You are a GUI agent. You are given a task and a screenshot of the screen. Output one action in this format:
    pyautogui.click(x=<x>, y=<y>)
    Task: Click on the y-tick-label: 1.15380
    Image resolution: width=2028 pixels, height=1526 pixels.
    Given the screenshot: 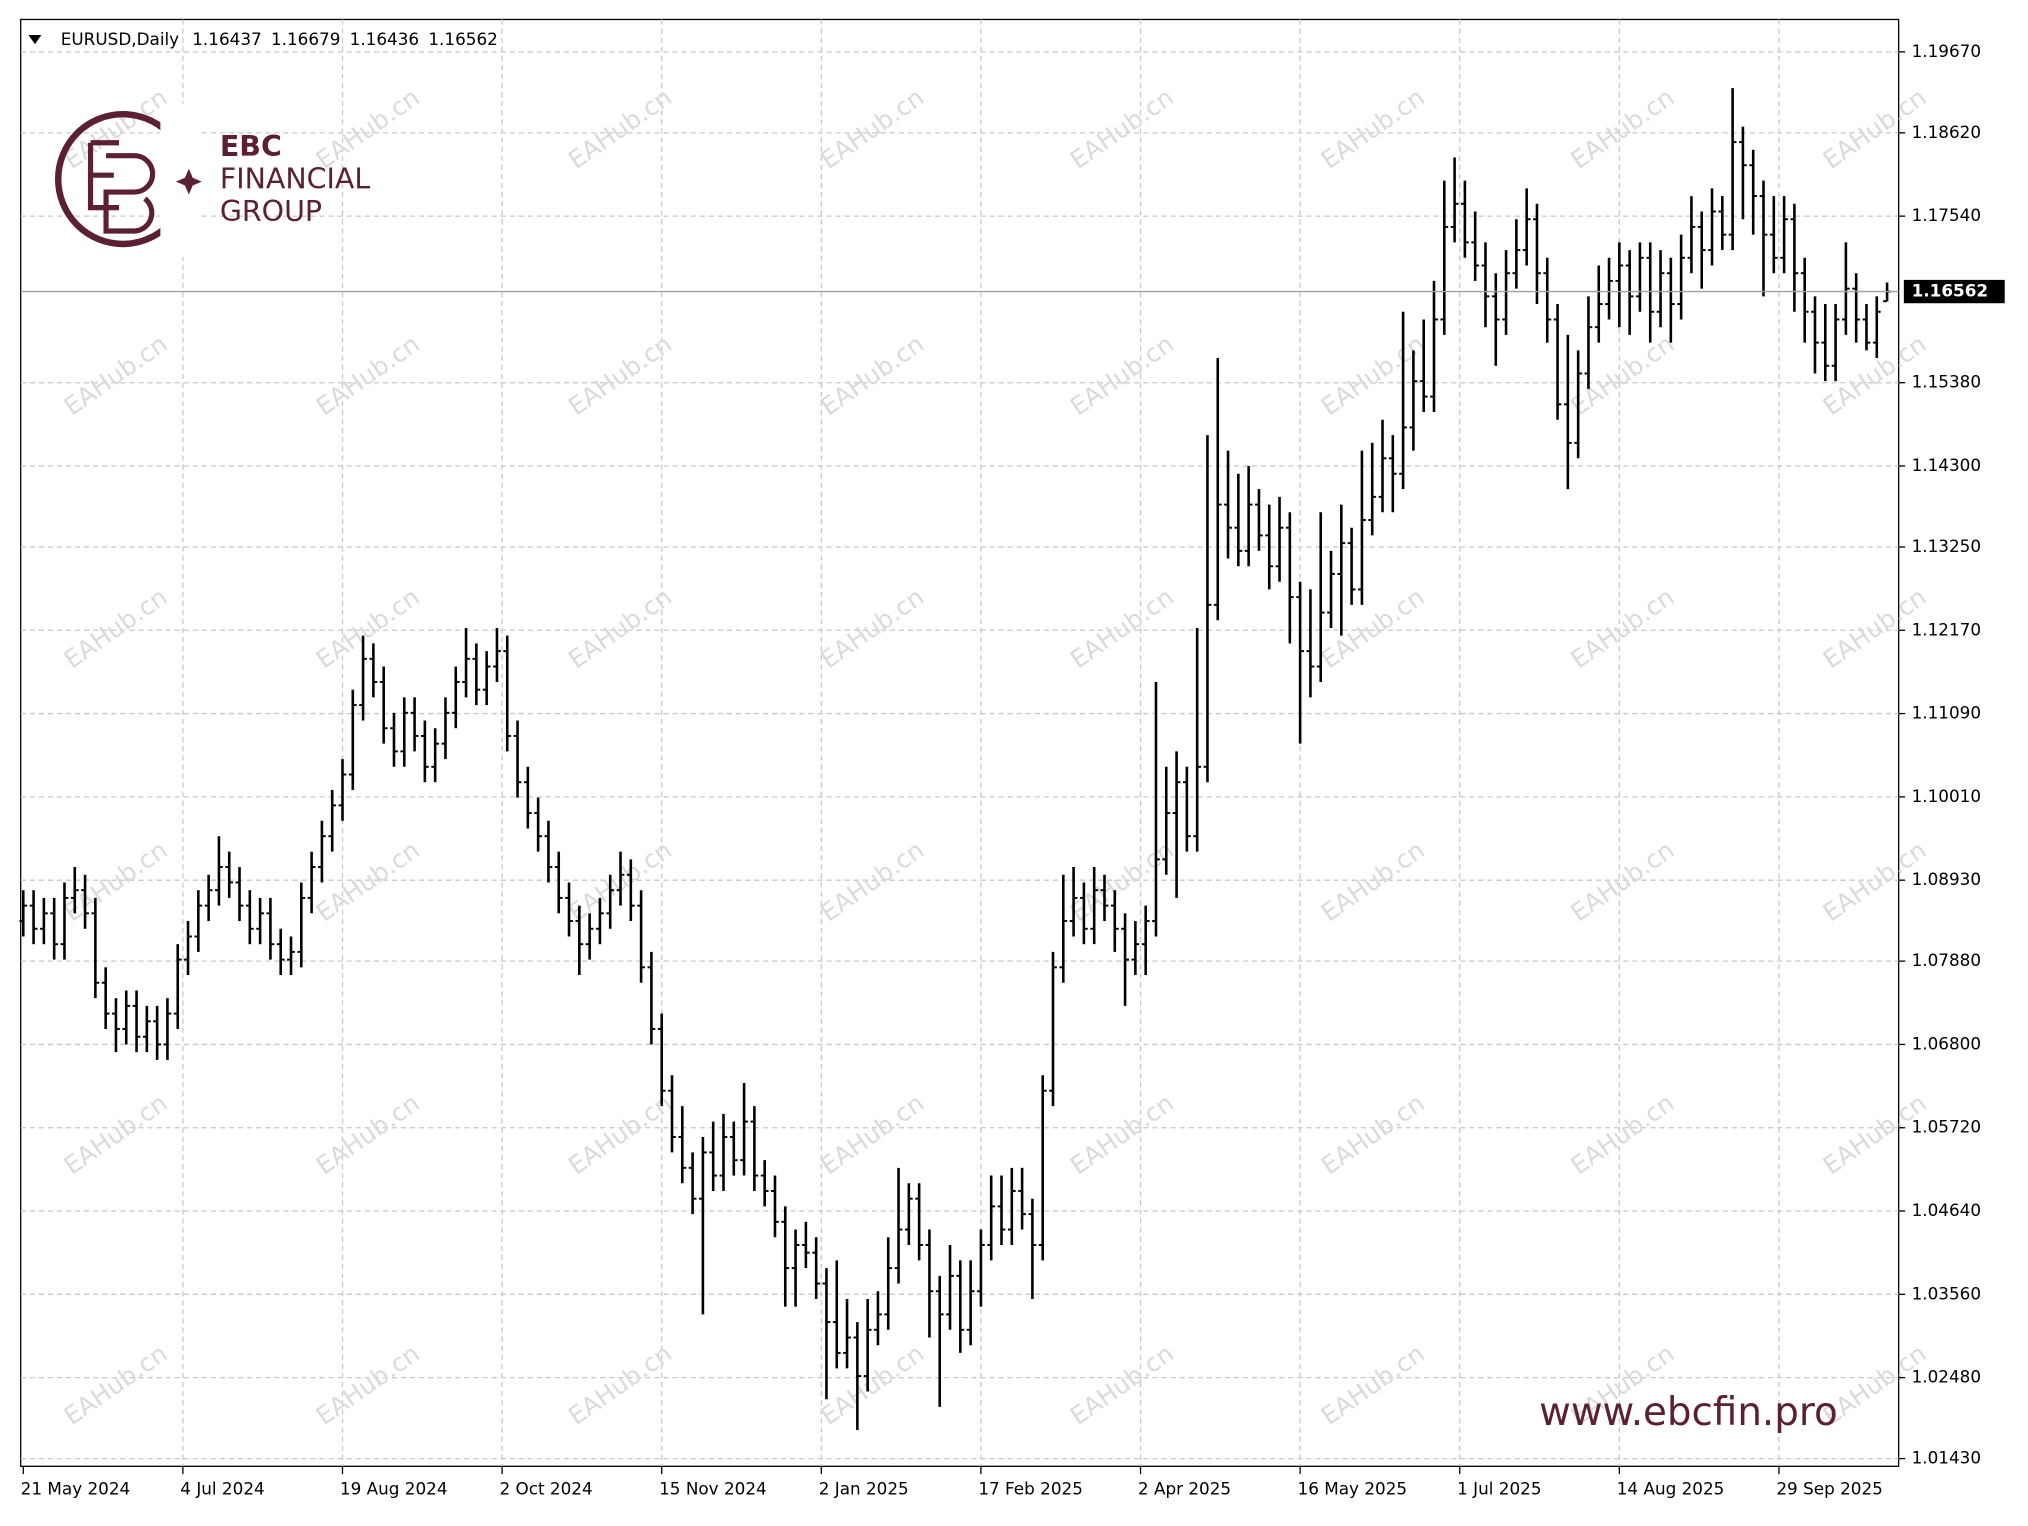 What is the action you would take?
    pyautogui.click(x=1946, y=382)
    